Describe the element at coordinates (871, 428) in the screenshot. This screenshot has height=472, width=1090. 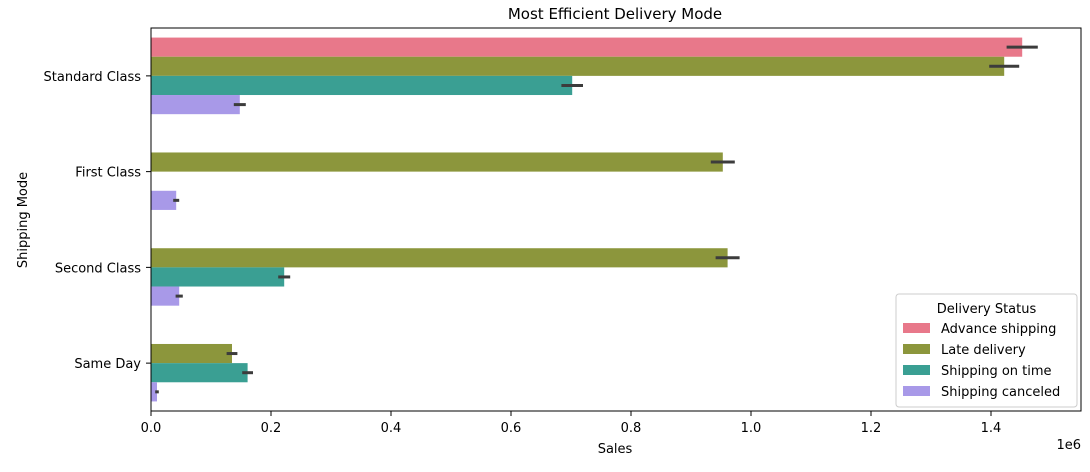
I see `x-tick-label: 1.2` at that location.